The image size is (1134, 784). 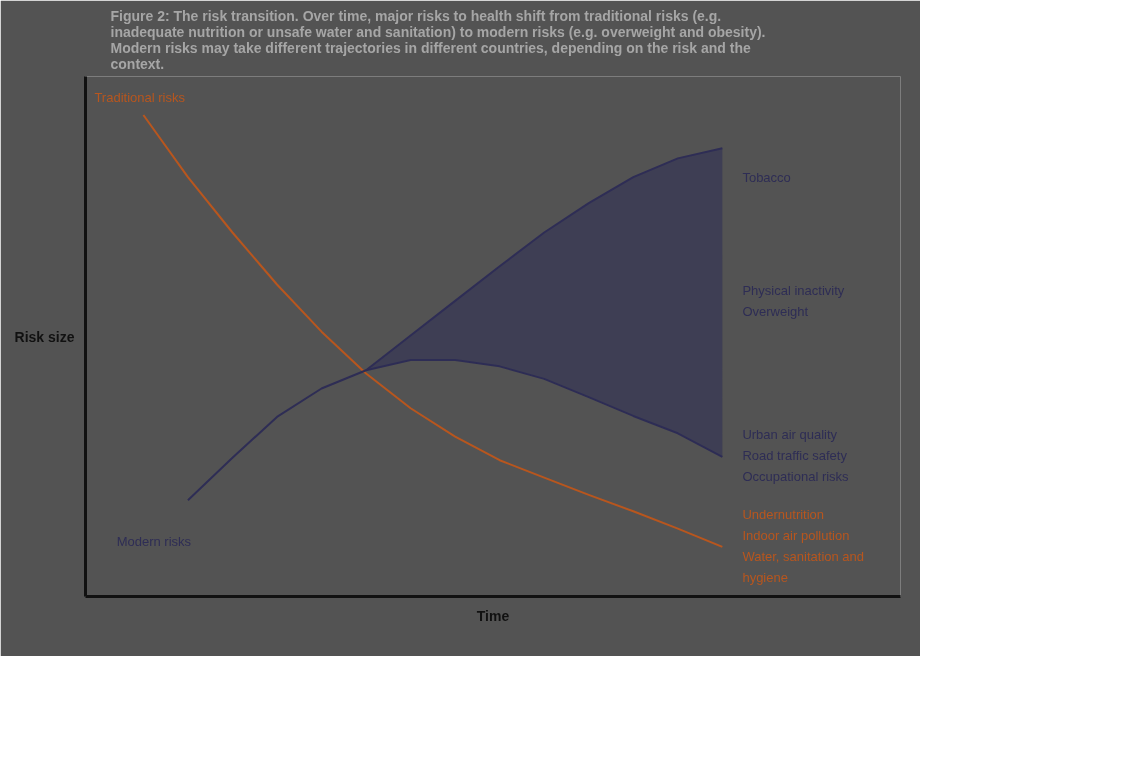 What do you see at coordinates (493, 615) in the screenshot?
I see `x-axis-title: Time` at bounding box center [493, 615].